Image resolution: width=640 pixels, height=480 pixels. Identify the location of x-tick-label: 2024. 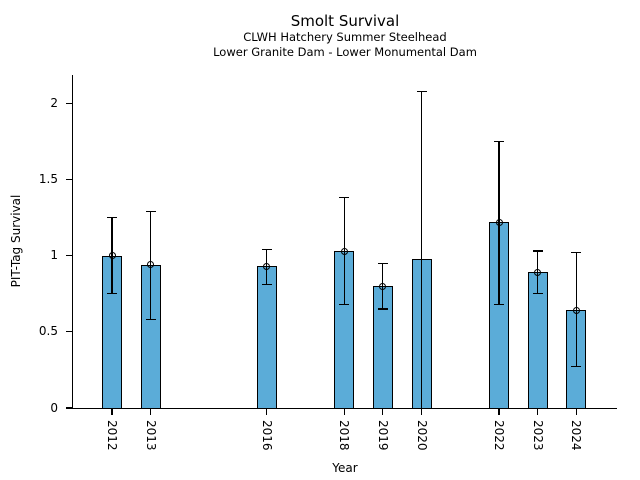
(576, 435).